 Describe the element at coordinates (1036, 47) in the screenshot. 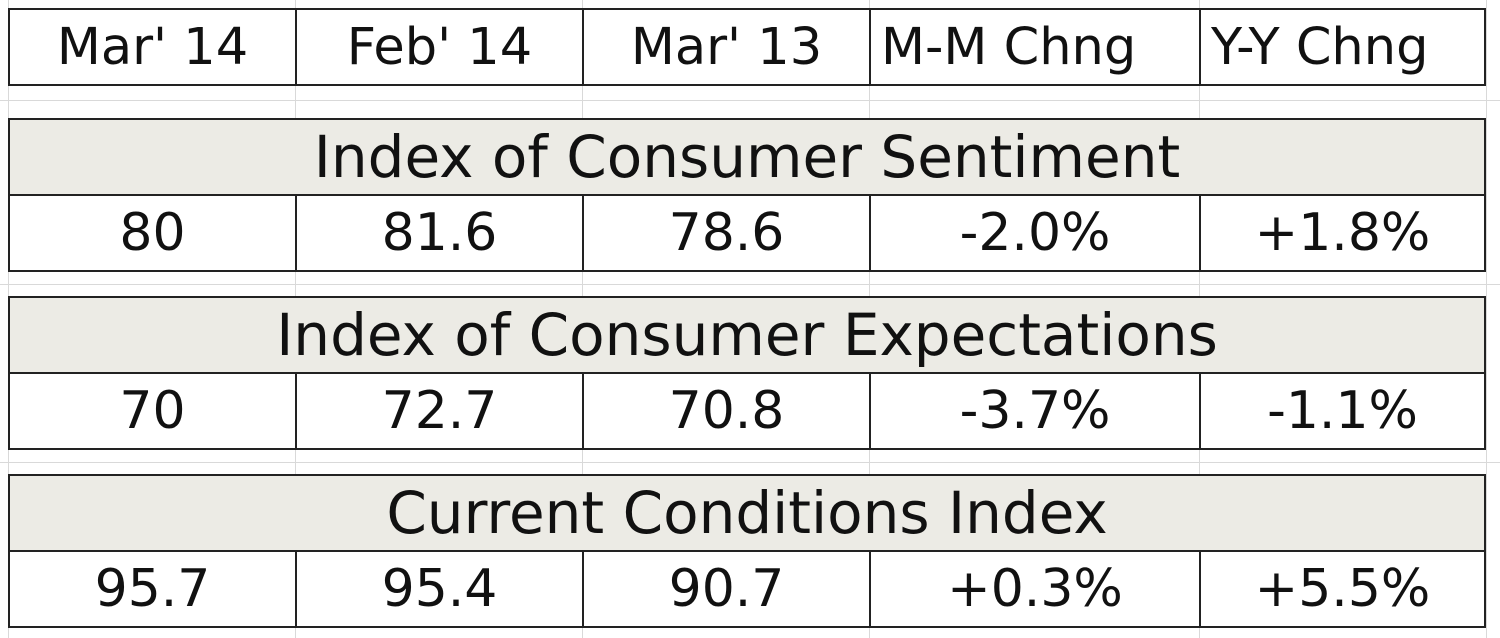

I see `header-cell-mm-change: M-M Chng` at that location.